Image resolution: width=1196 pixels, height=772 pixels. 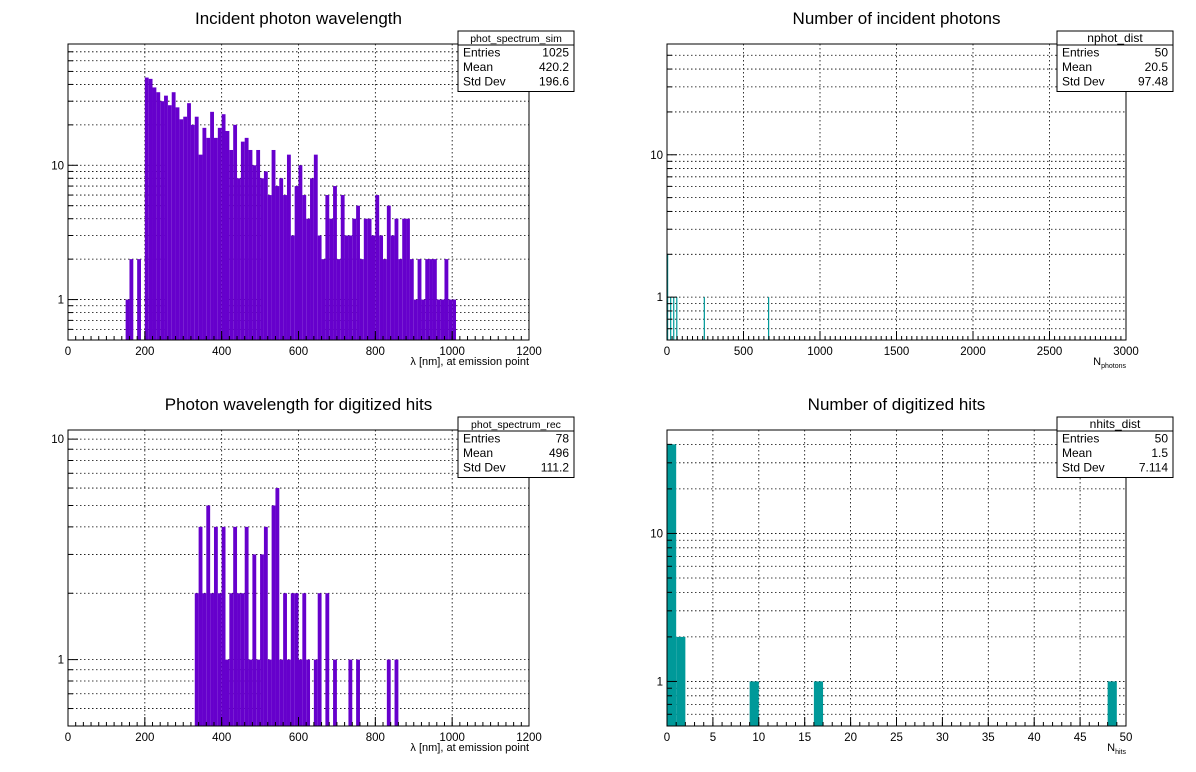 What do you see at coordinates (897, 404) in the screenshot?
I see `chart-title: Number of digitized hits` at bounding box center [897, 404].